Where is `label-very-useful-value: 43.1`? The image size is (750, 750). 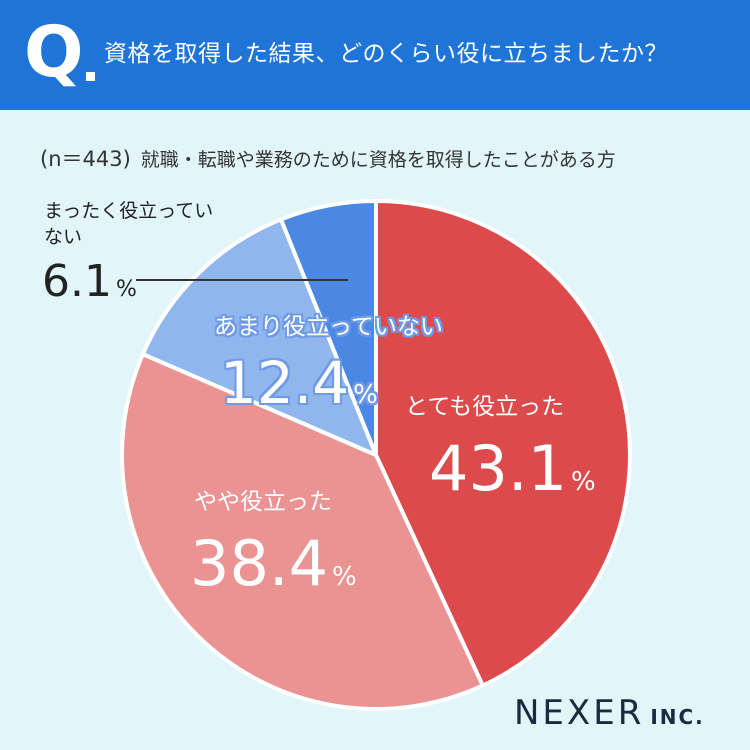 label-very-useful-value: 43.1 is located at coordinates (498, 468).